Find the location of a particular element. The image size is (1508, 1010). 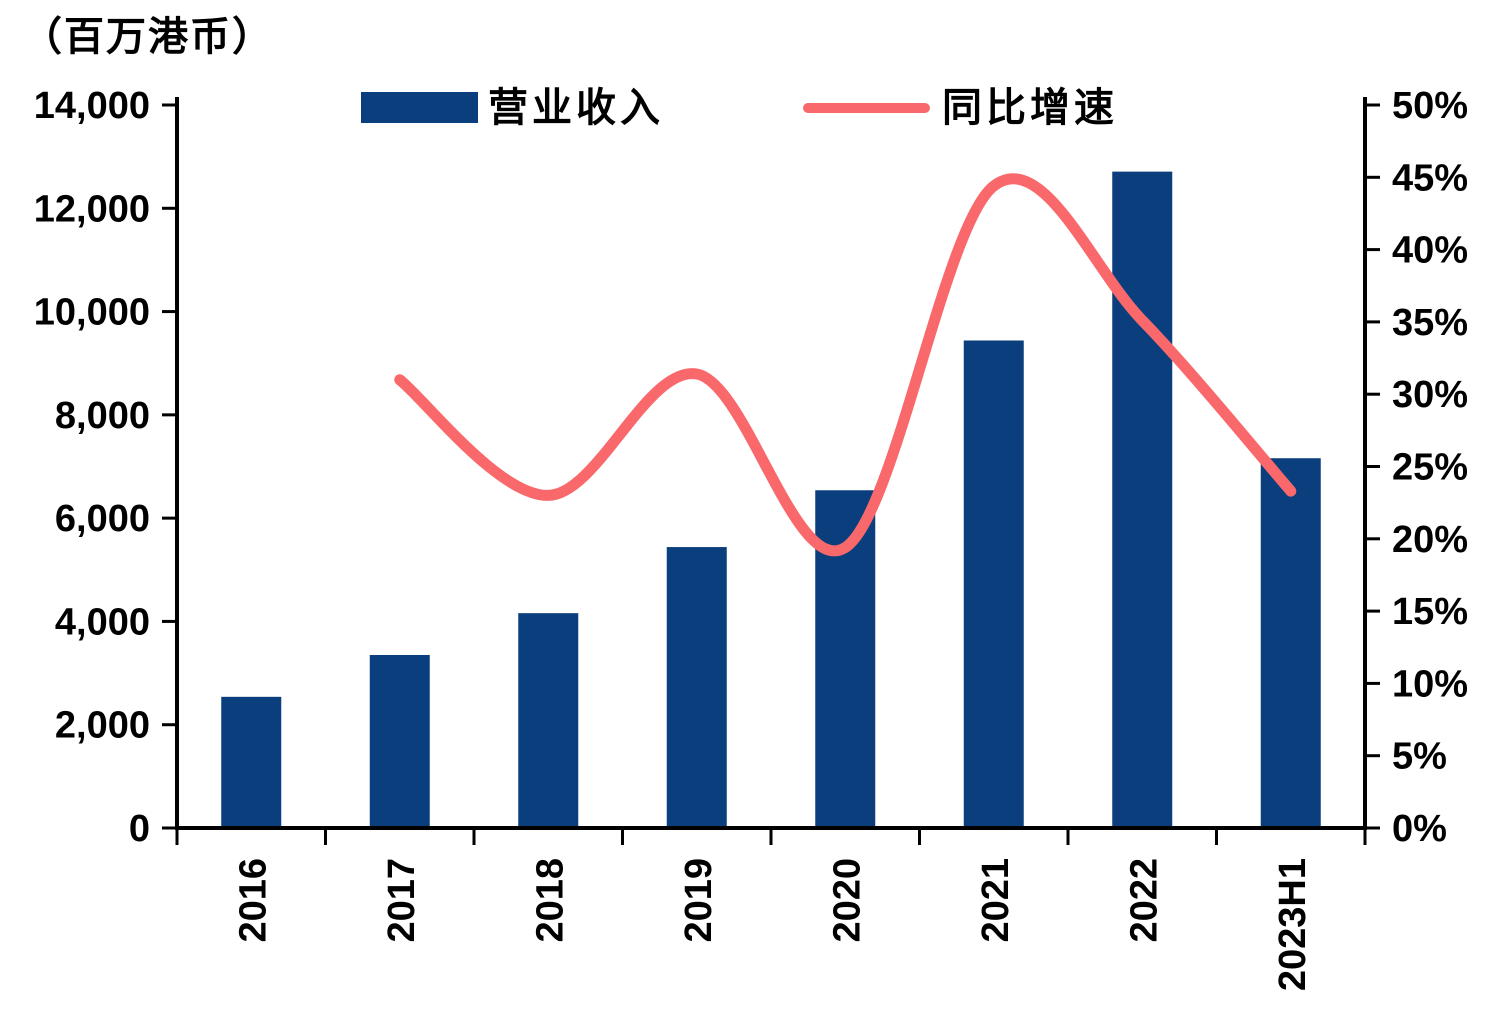

revenue-bar-2017 is located at coordinates (399, 741).